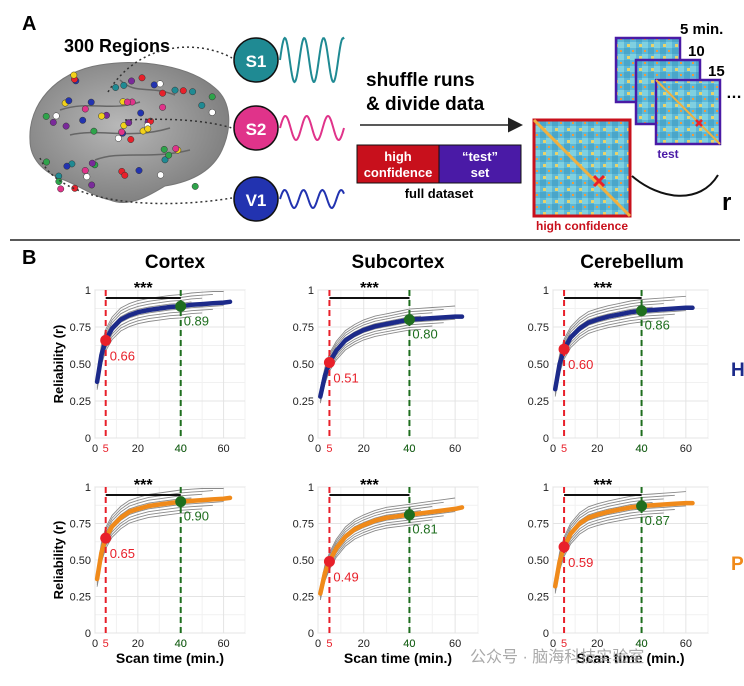  What do you see at coordinates (29, 258) in the screenshot?
I see `panel-b-label: B` at bounding box center [29, 258].